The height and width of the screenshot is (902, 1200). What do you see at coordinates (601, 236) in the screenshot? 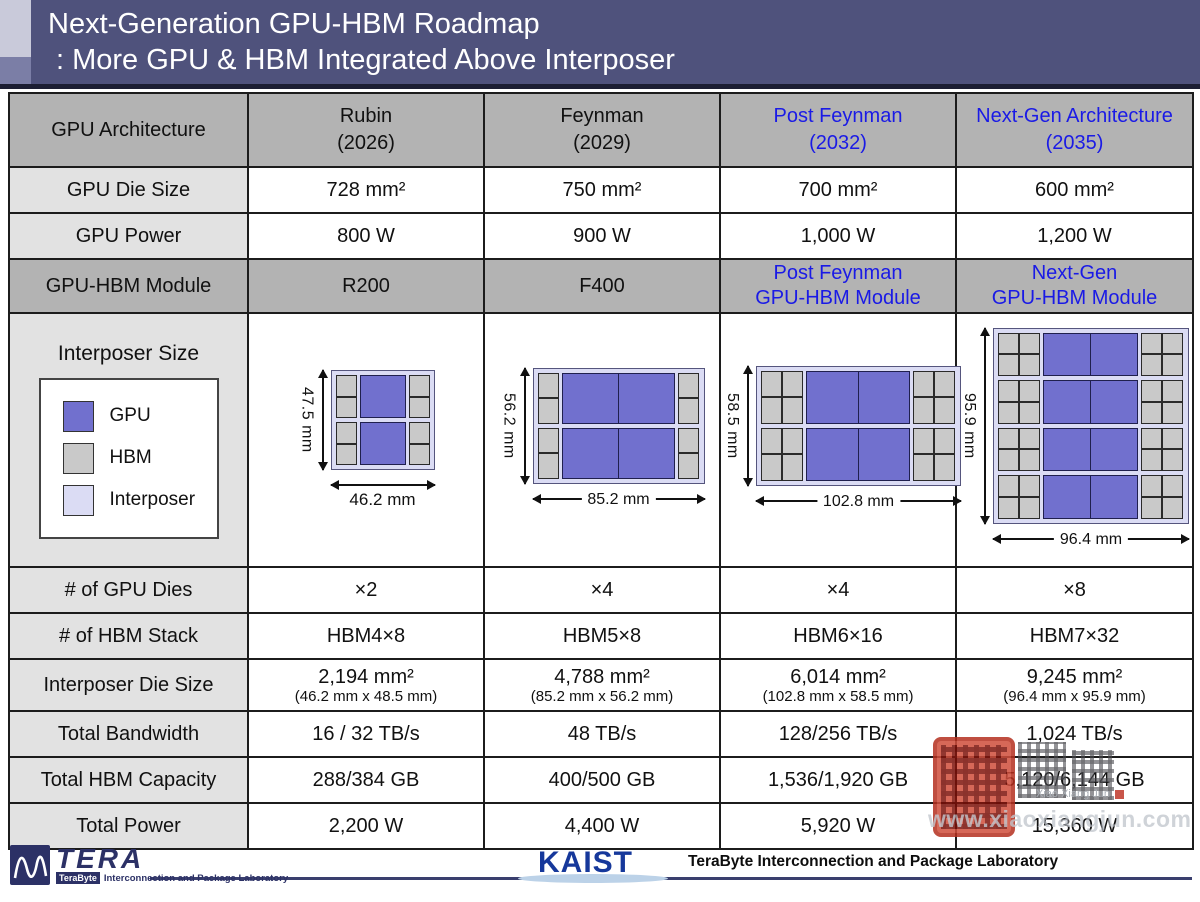
I see `table-row-gpu-power: GPU Power 800 W 900 W 1,000 W 1,200 W` at bounding box center [601, 236].